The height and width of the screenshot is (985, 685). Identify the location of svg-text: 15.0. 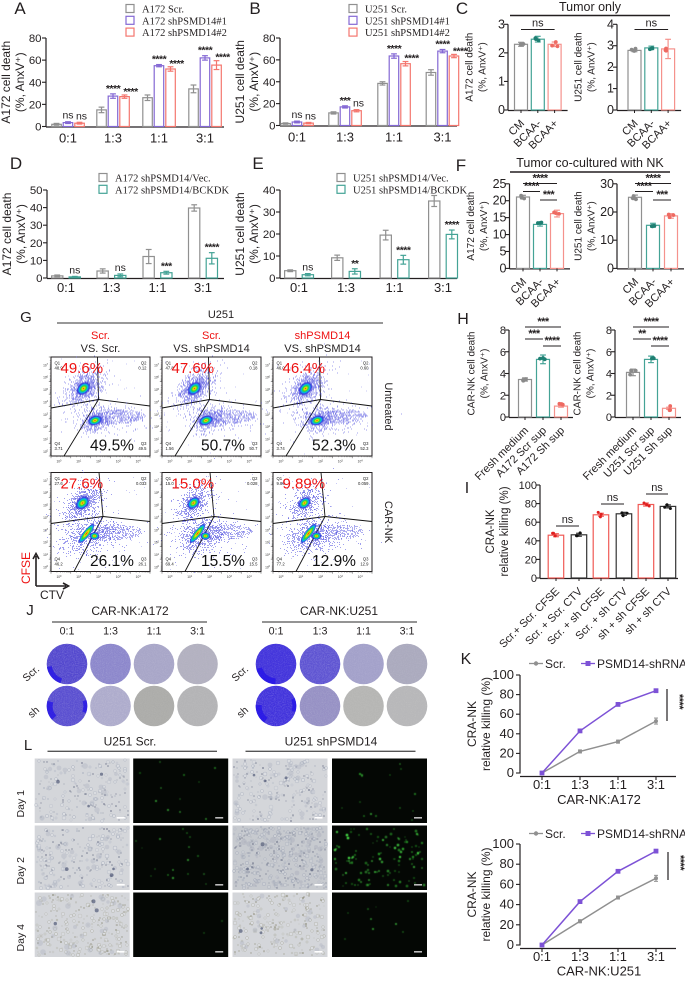
(170, 483).